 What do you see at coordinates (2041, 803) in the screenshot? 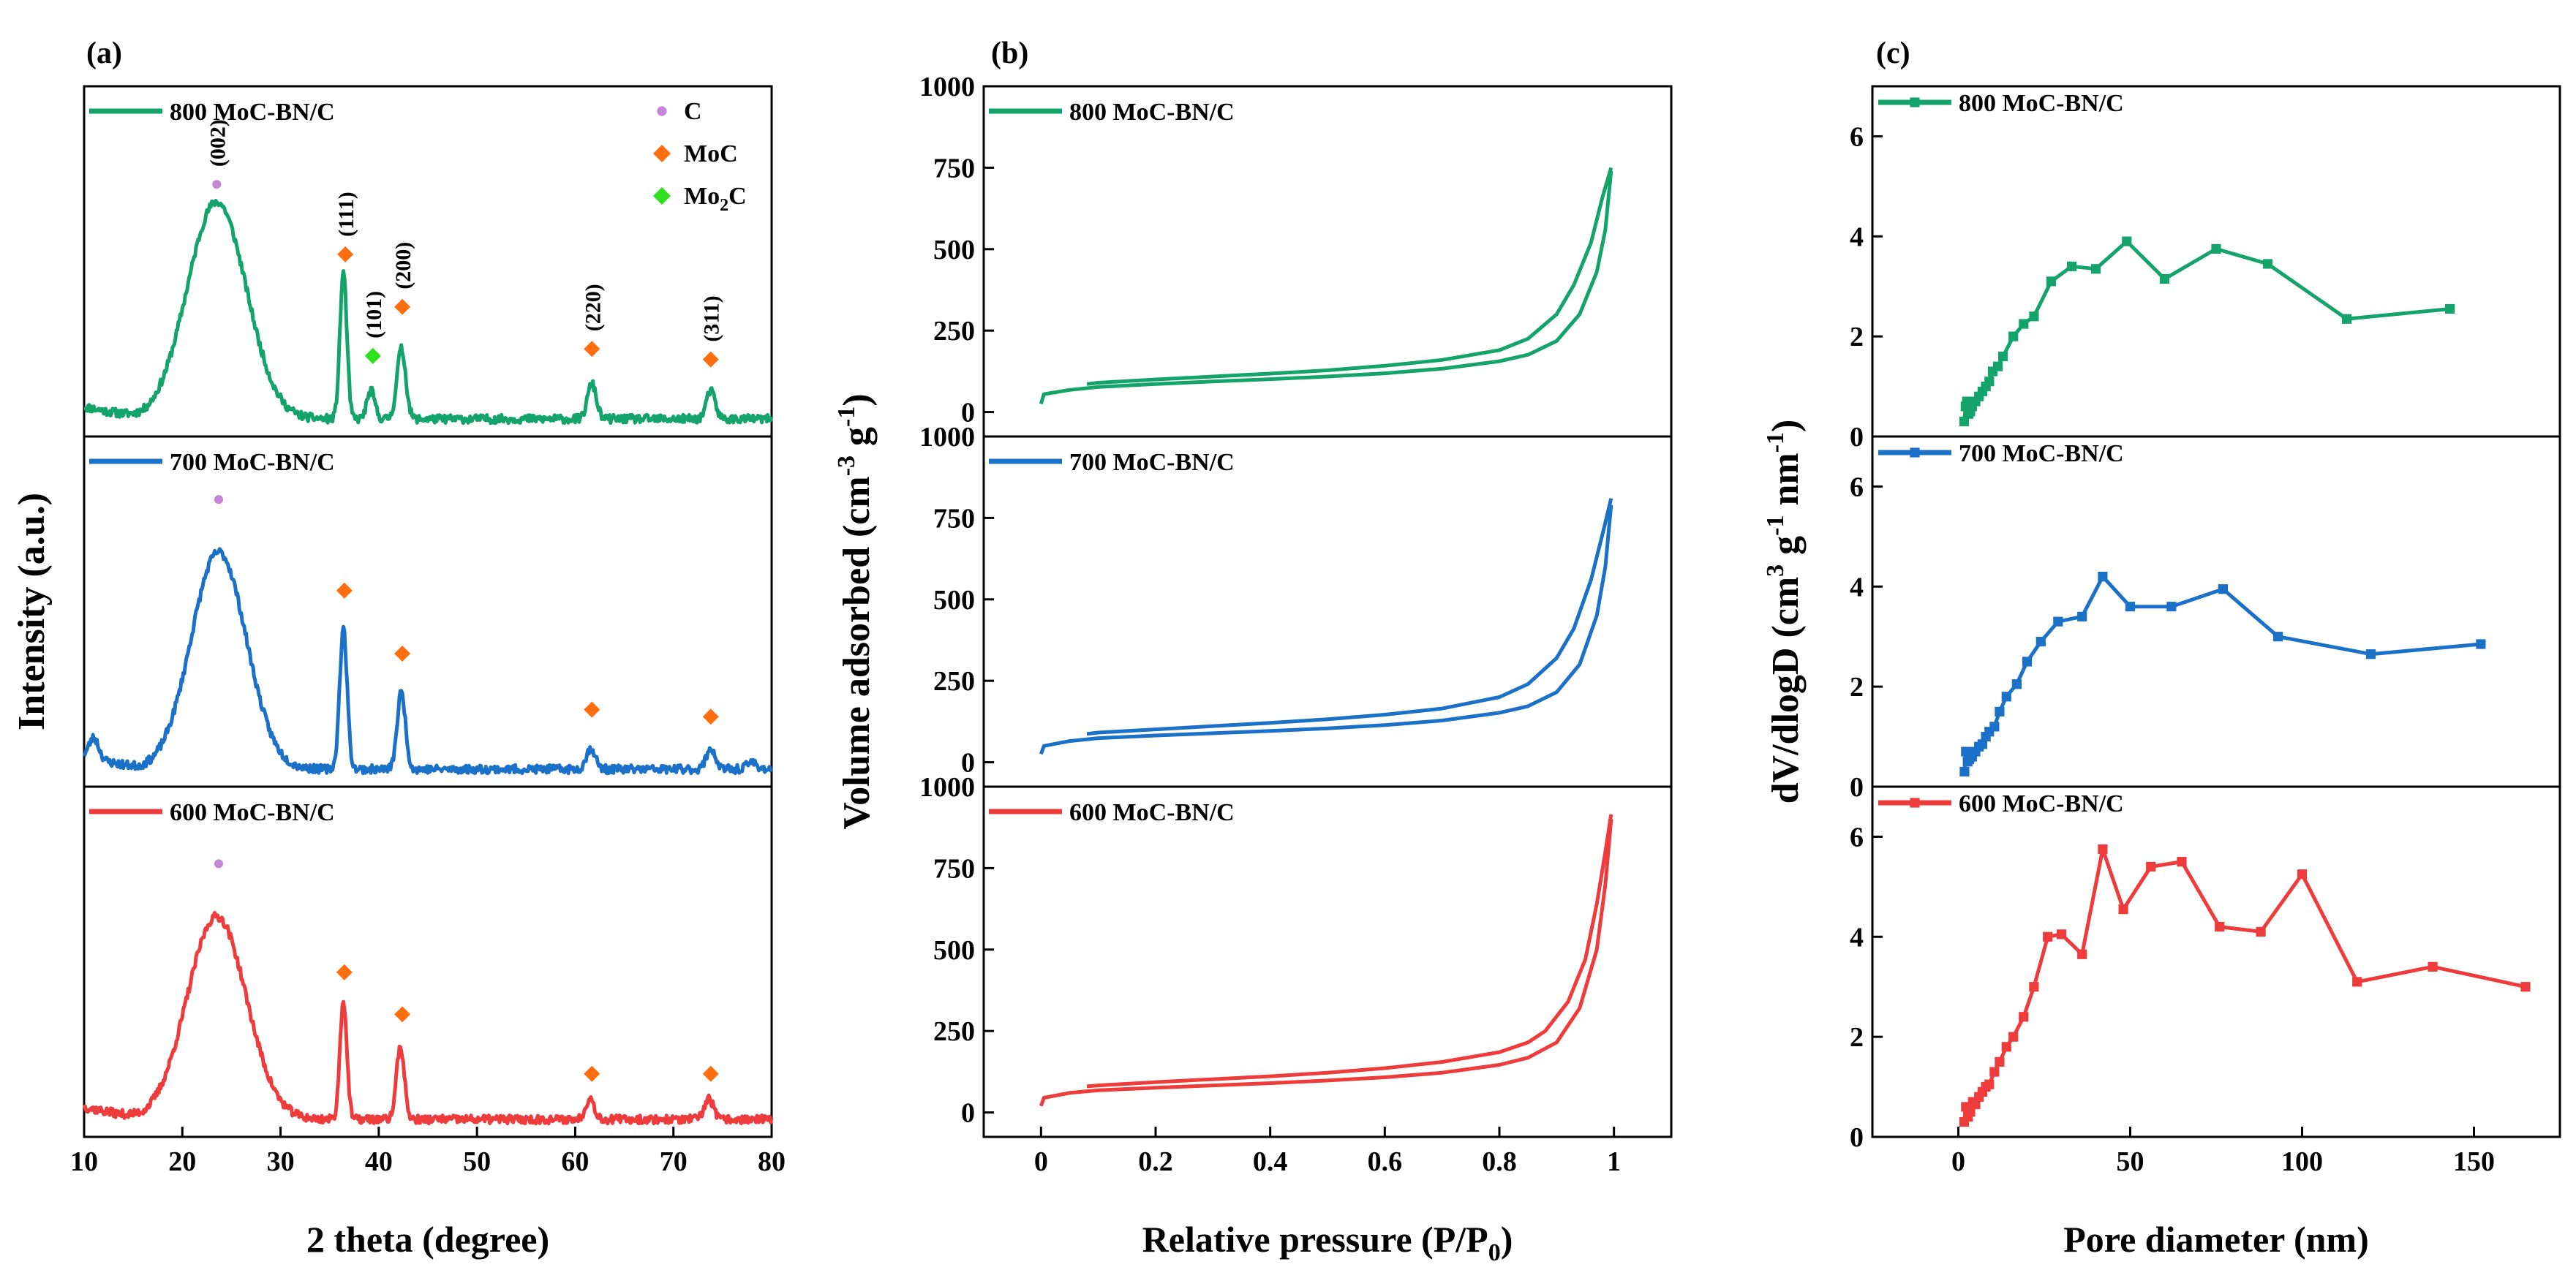
I see `psd-legend-label: 600 MoC-BN/C` at bounding box center [2041, 803].